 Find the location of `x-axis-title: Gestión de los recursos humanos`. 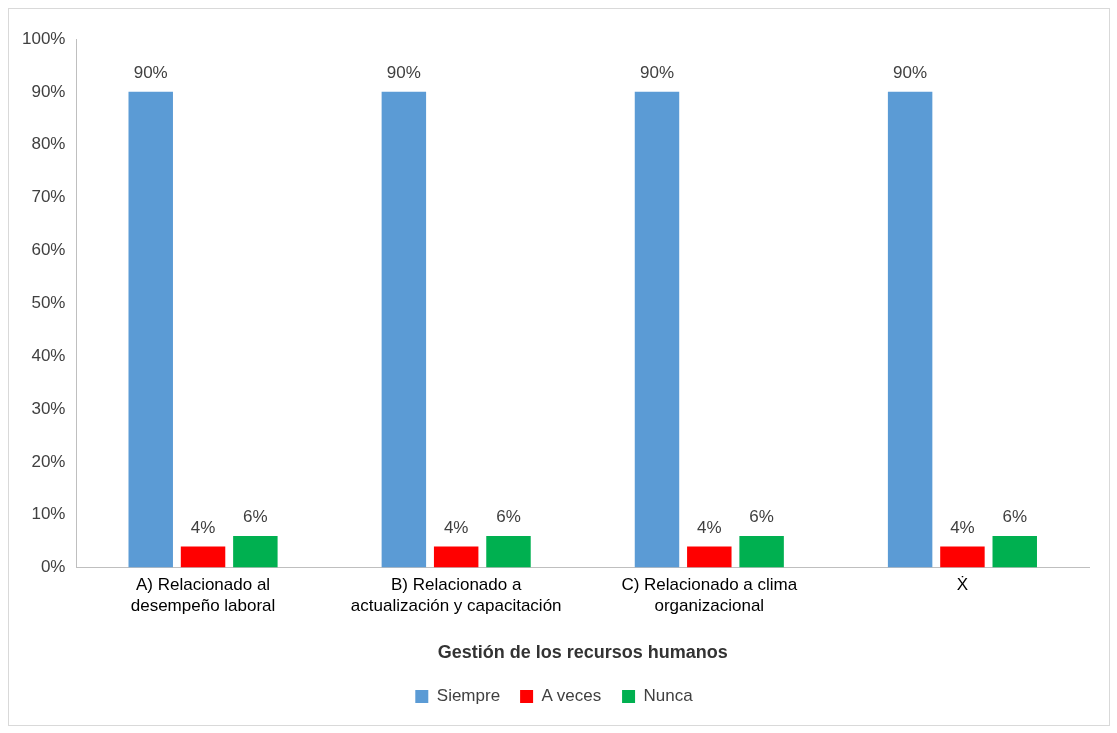

x-axis-title: Gestión de los recursos humanos is located at coordinates (582, 652).